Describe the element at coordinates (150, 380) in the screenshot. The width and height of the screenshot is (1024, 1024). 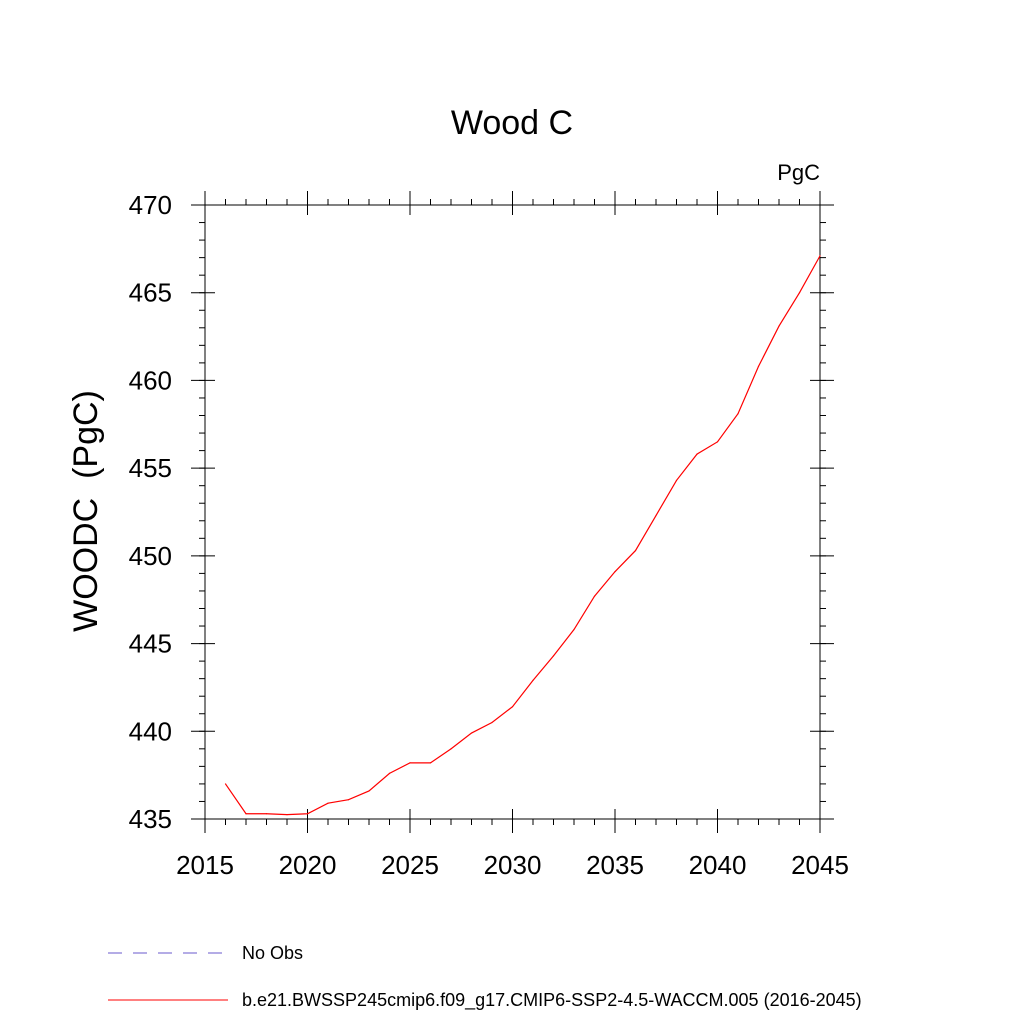
I see `y-tick-label: 460` at that location.